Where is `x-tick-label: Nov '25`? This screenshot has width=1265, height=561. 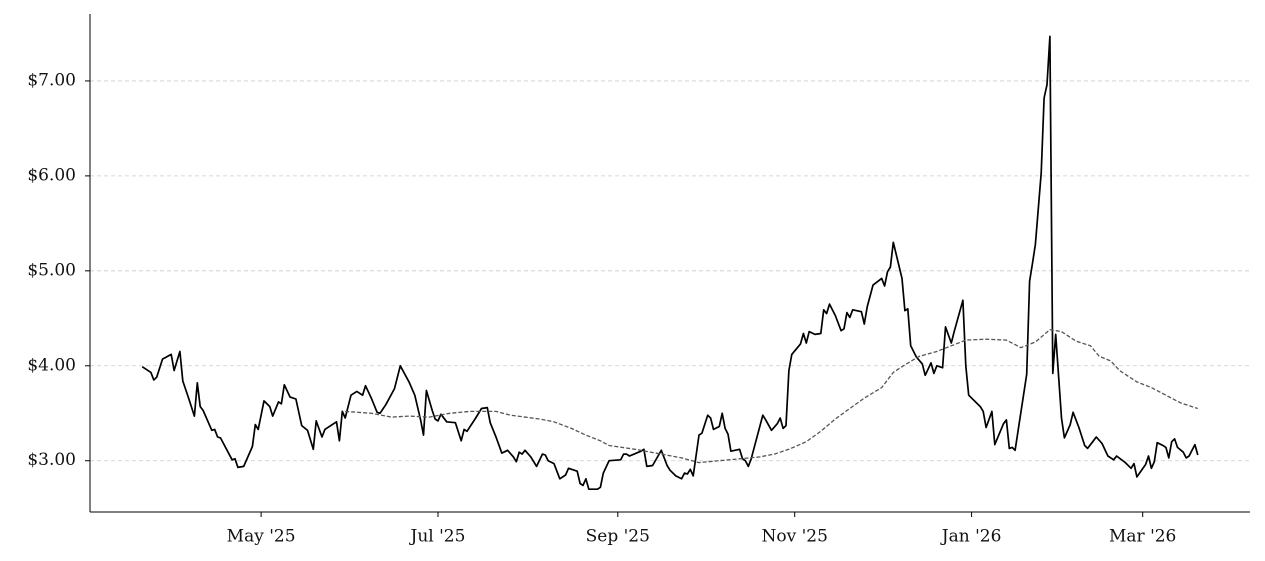
x-tick-label: Nov '25 is located at coordinates (794, 537).